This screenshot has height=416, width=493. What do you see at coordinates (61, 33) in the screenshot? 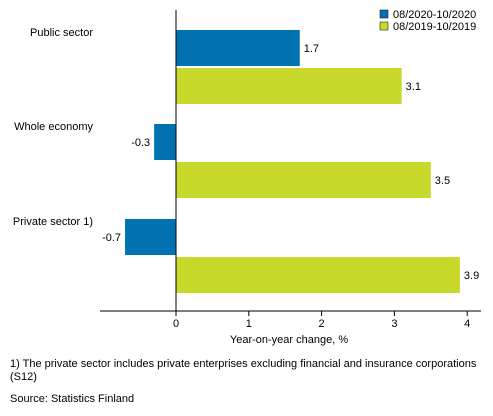
I see `category-label-public-sector: Public sector` at bounding box center [61, 33].